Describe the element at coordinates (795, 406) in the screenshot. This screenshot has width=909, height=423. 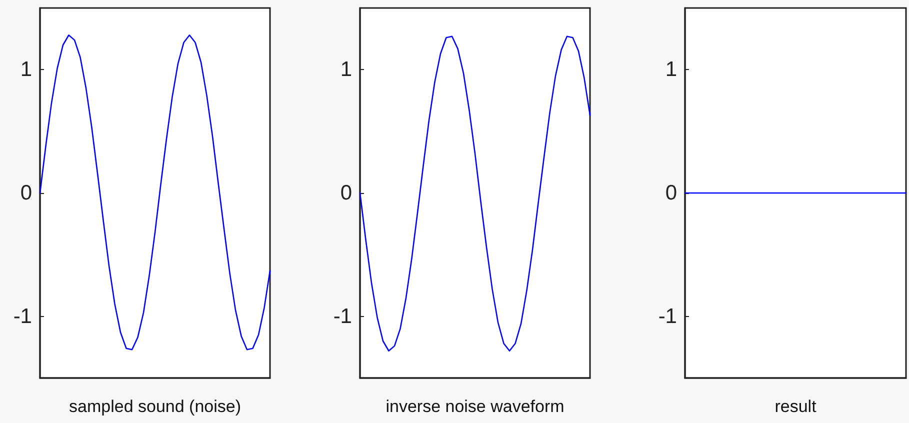
I see `x-axis-title: result` at that location.